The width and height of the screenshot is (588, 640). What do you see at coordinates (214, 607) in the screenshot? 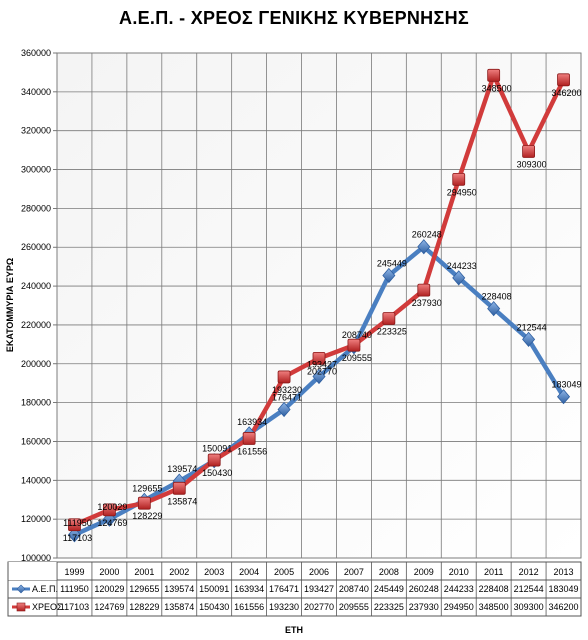
I see `table-cell-value: 150430` at bounding box center [214, 607].